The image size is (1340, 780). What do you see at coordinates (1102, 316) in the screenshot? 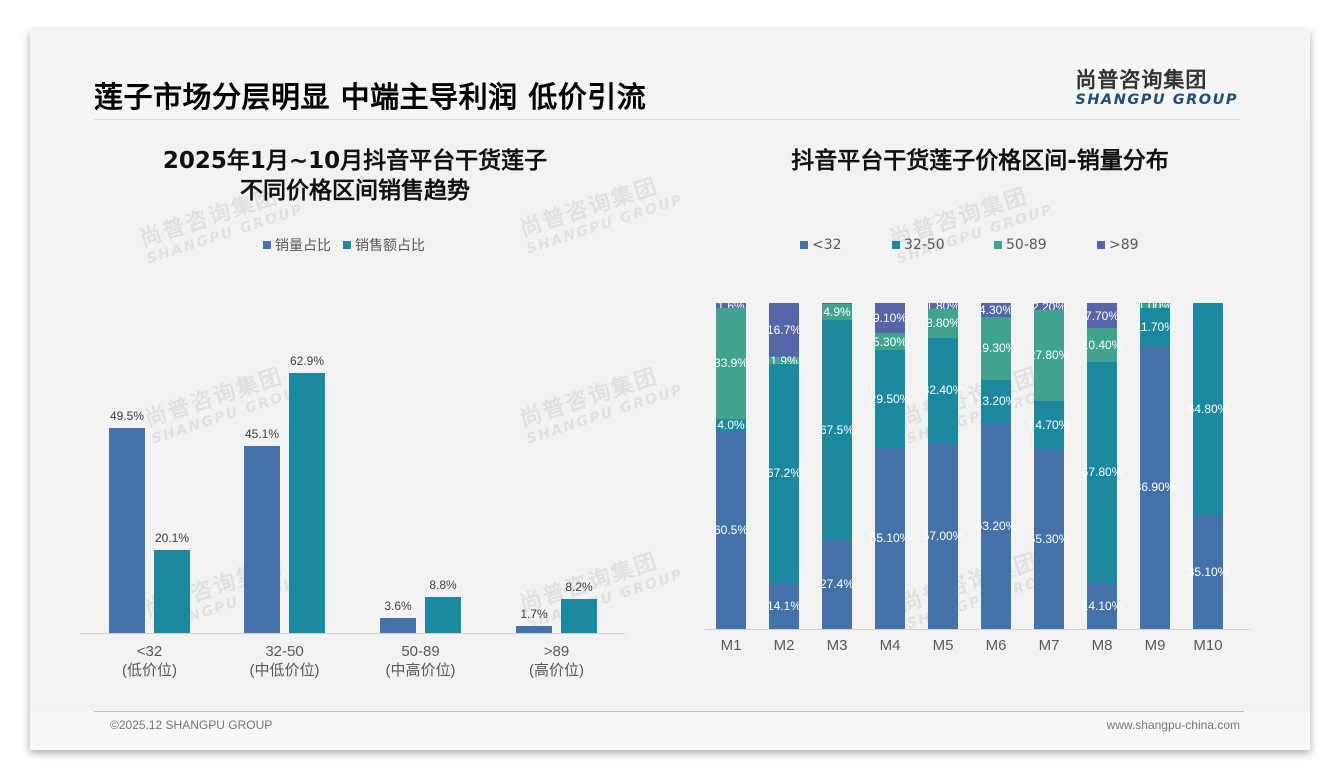
I see `segment->89: 7.70%` at bounding box center [1102, 316].